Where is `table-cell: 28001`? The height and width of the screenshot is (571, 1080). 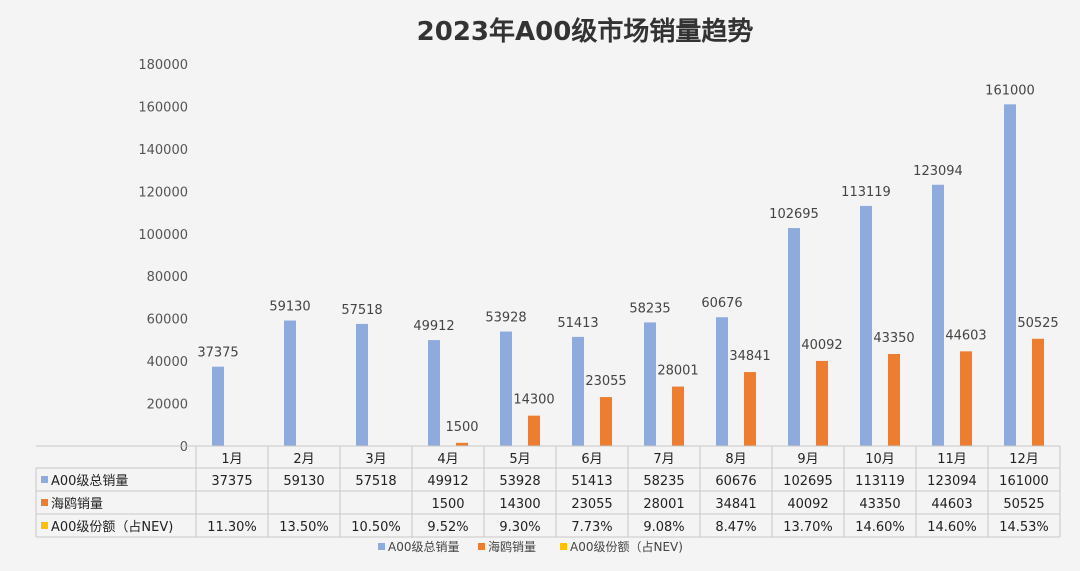 table-cell: 28001 is located at coordinates (663, 504).